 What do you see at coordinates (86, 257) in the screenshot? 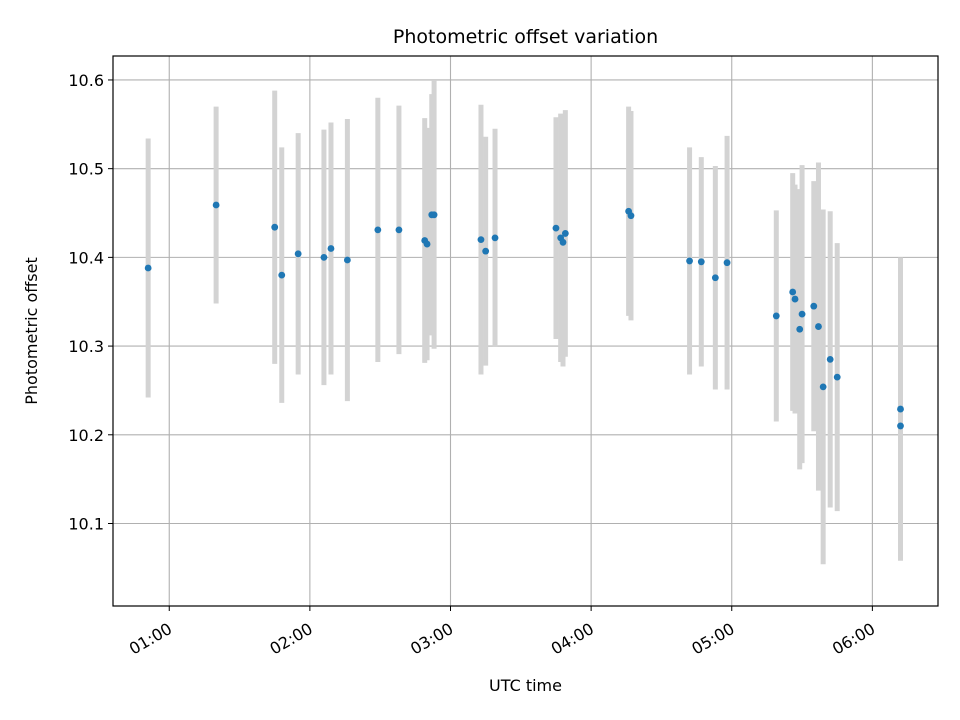
I see `y-tick-label: 10.4` at bounding box center [86, 257].